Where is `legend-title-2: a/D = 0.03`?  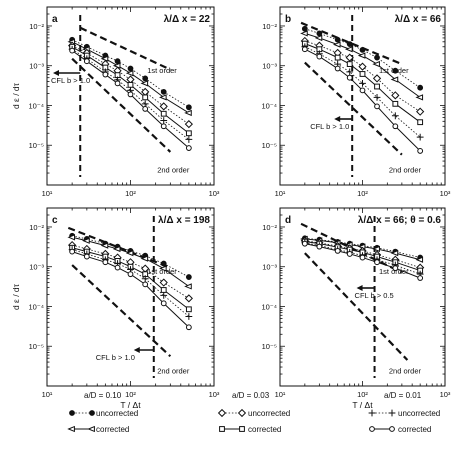
legend-title-2: a/D = 0.03 is located at coordinates (251, 395).